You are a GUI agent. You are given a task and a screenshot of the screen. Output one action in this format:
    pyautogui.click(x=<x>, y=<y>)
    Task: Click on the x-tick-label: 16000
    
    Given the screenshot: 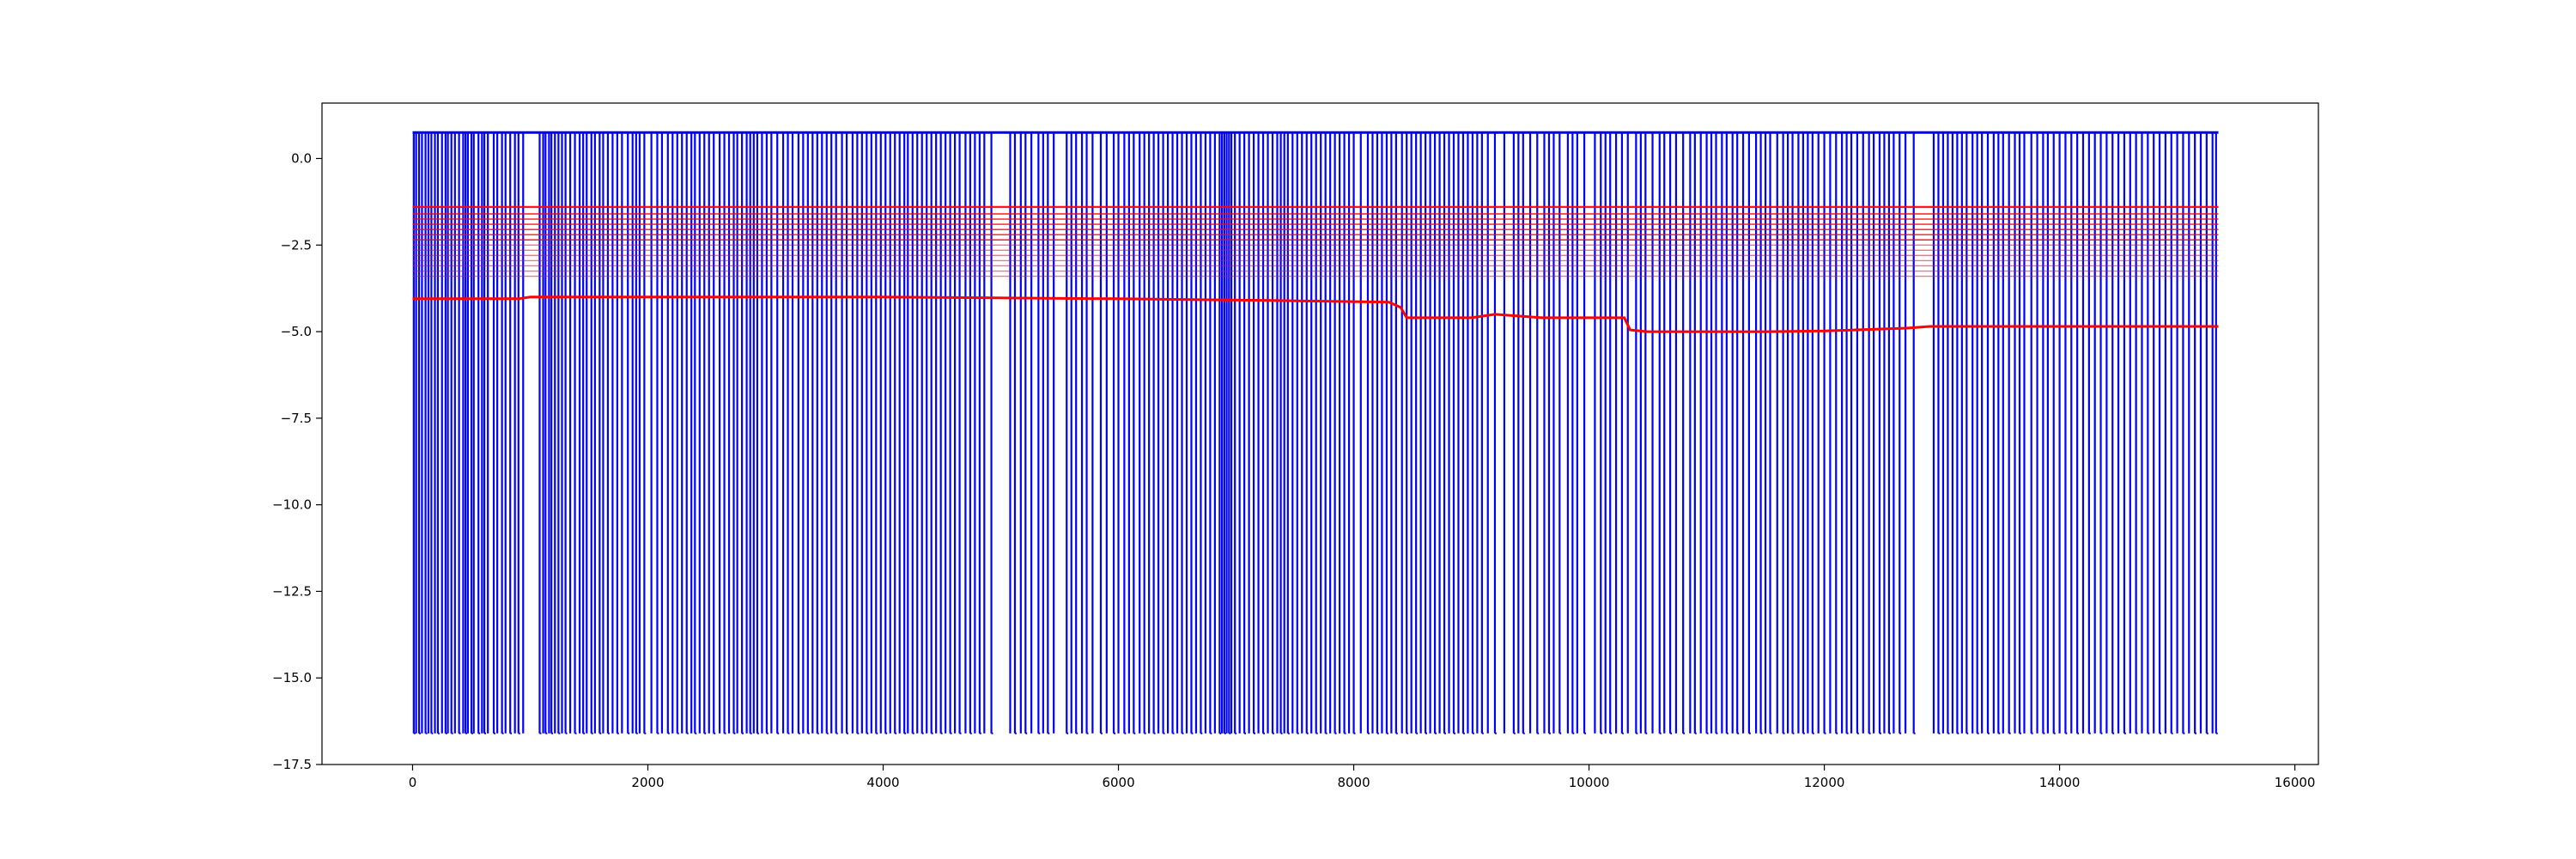 What is the action you would take?
    pyautogui.click(x=2295, y=783)
    